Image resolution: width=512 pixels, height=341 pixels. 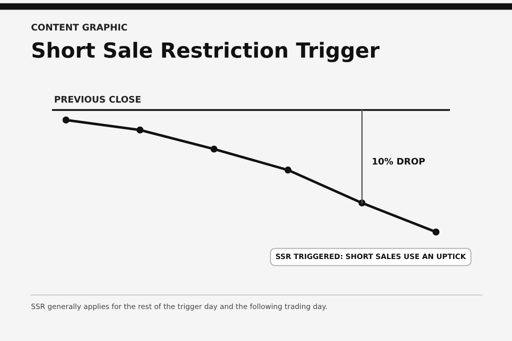 What do you see at coordinates (206, 52) in the screenshot?
I see `chart-title: Short Sale Restriction Trigger` at bounding box center [206, 52].